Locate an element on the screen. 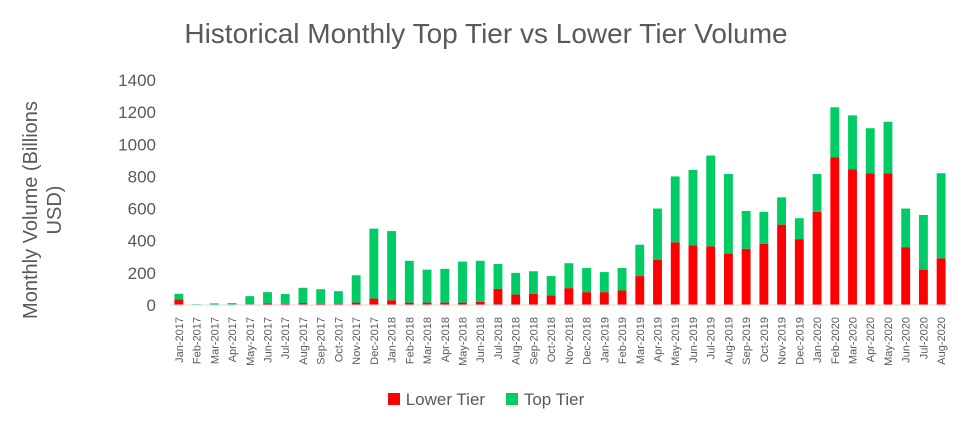 The height and width of the screenshot is (433, 972). y-tick-label: 1000 is located at coordinates (137, 144).